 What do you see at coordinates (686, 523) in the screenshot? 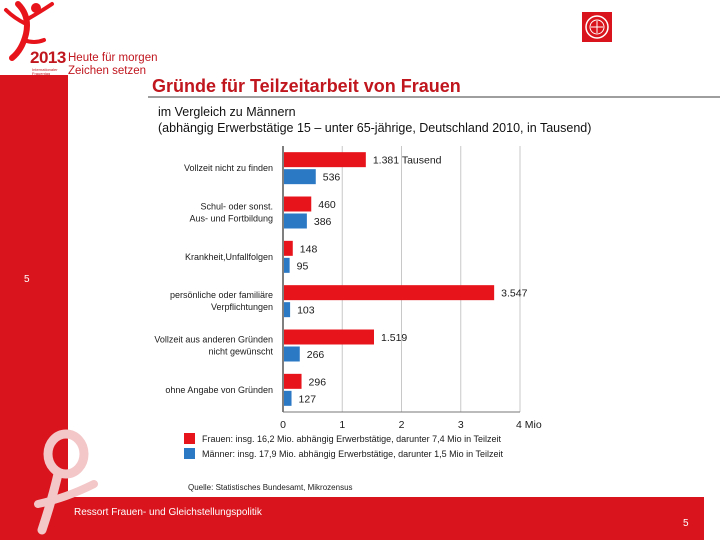
I see `slide-number-right: 5` at bounding box center [686, 523].